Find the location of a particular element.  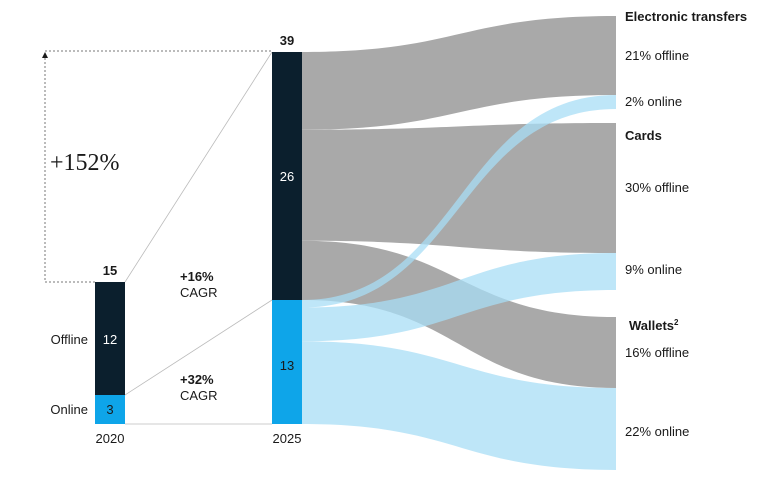

growth-bracket is located at coordinates (157, 166).